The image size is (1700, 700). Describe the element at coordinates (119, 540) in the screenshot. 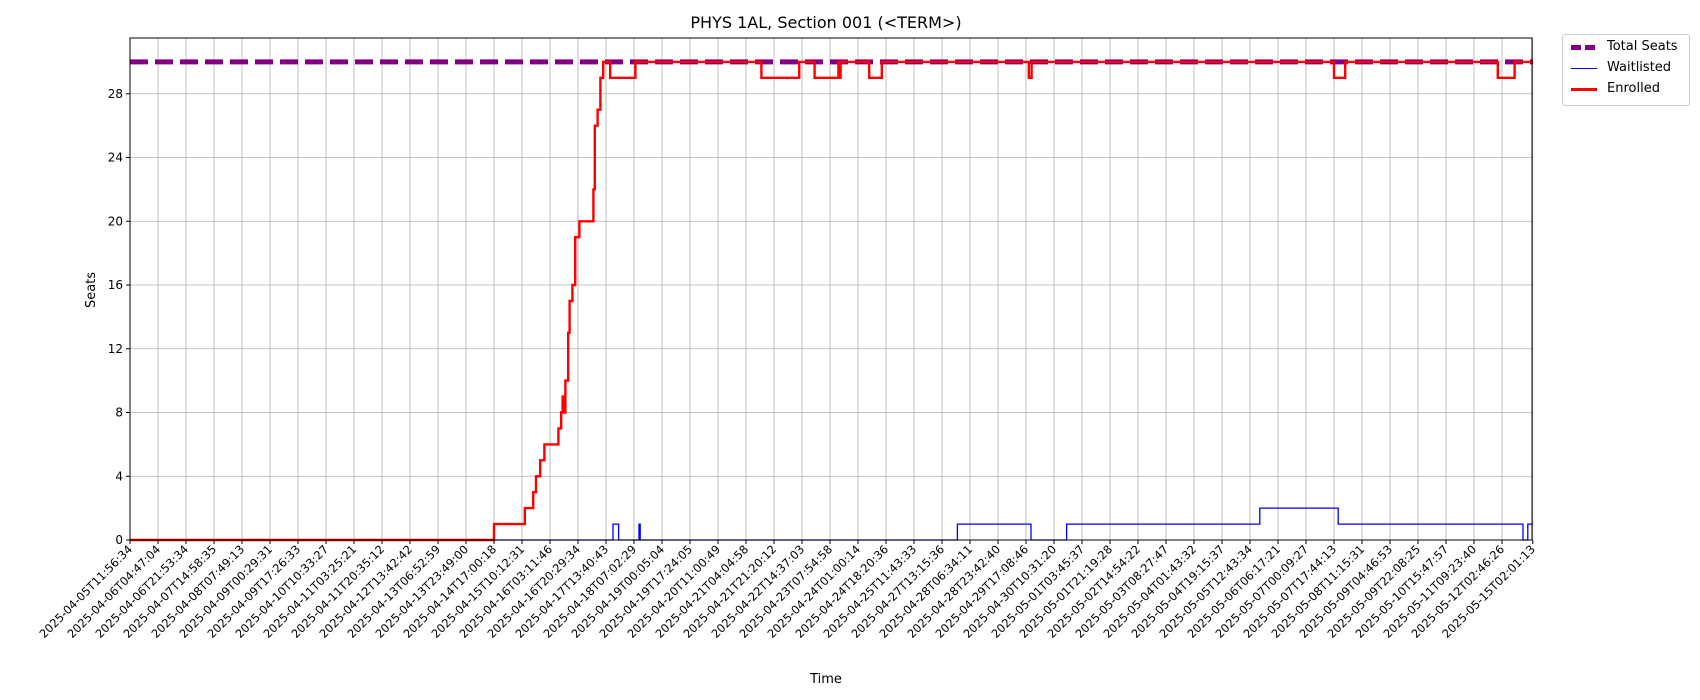

I see `y-tick-label: 0` at that location.